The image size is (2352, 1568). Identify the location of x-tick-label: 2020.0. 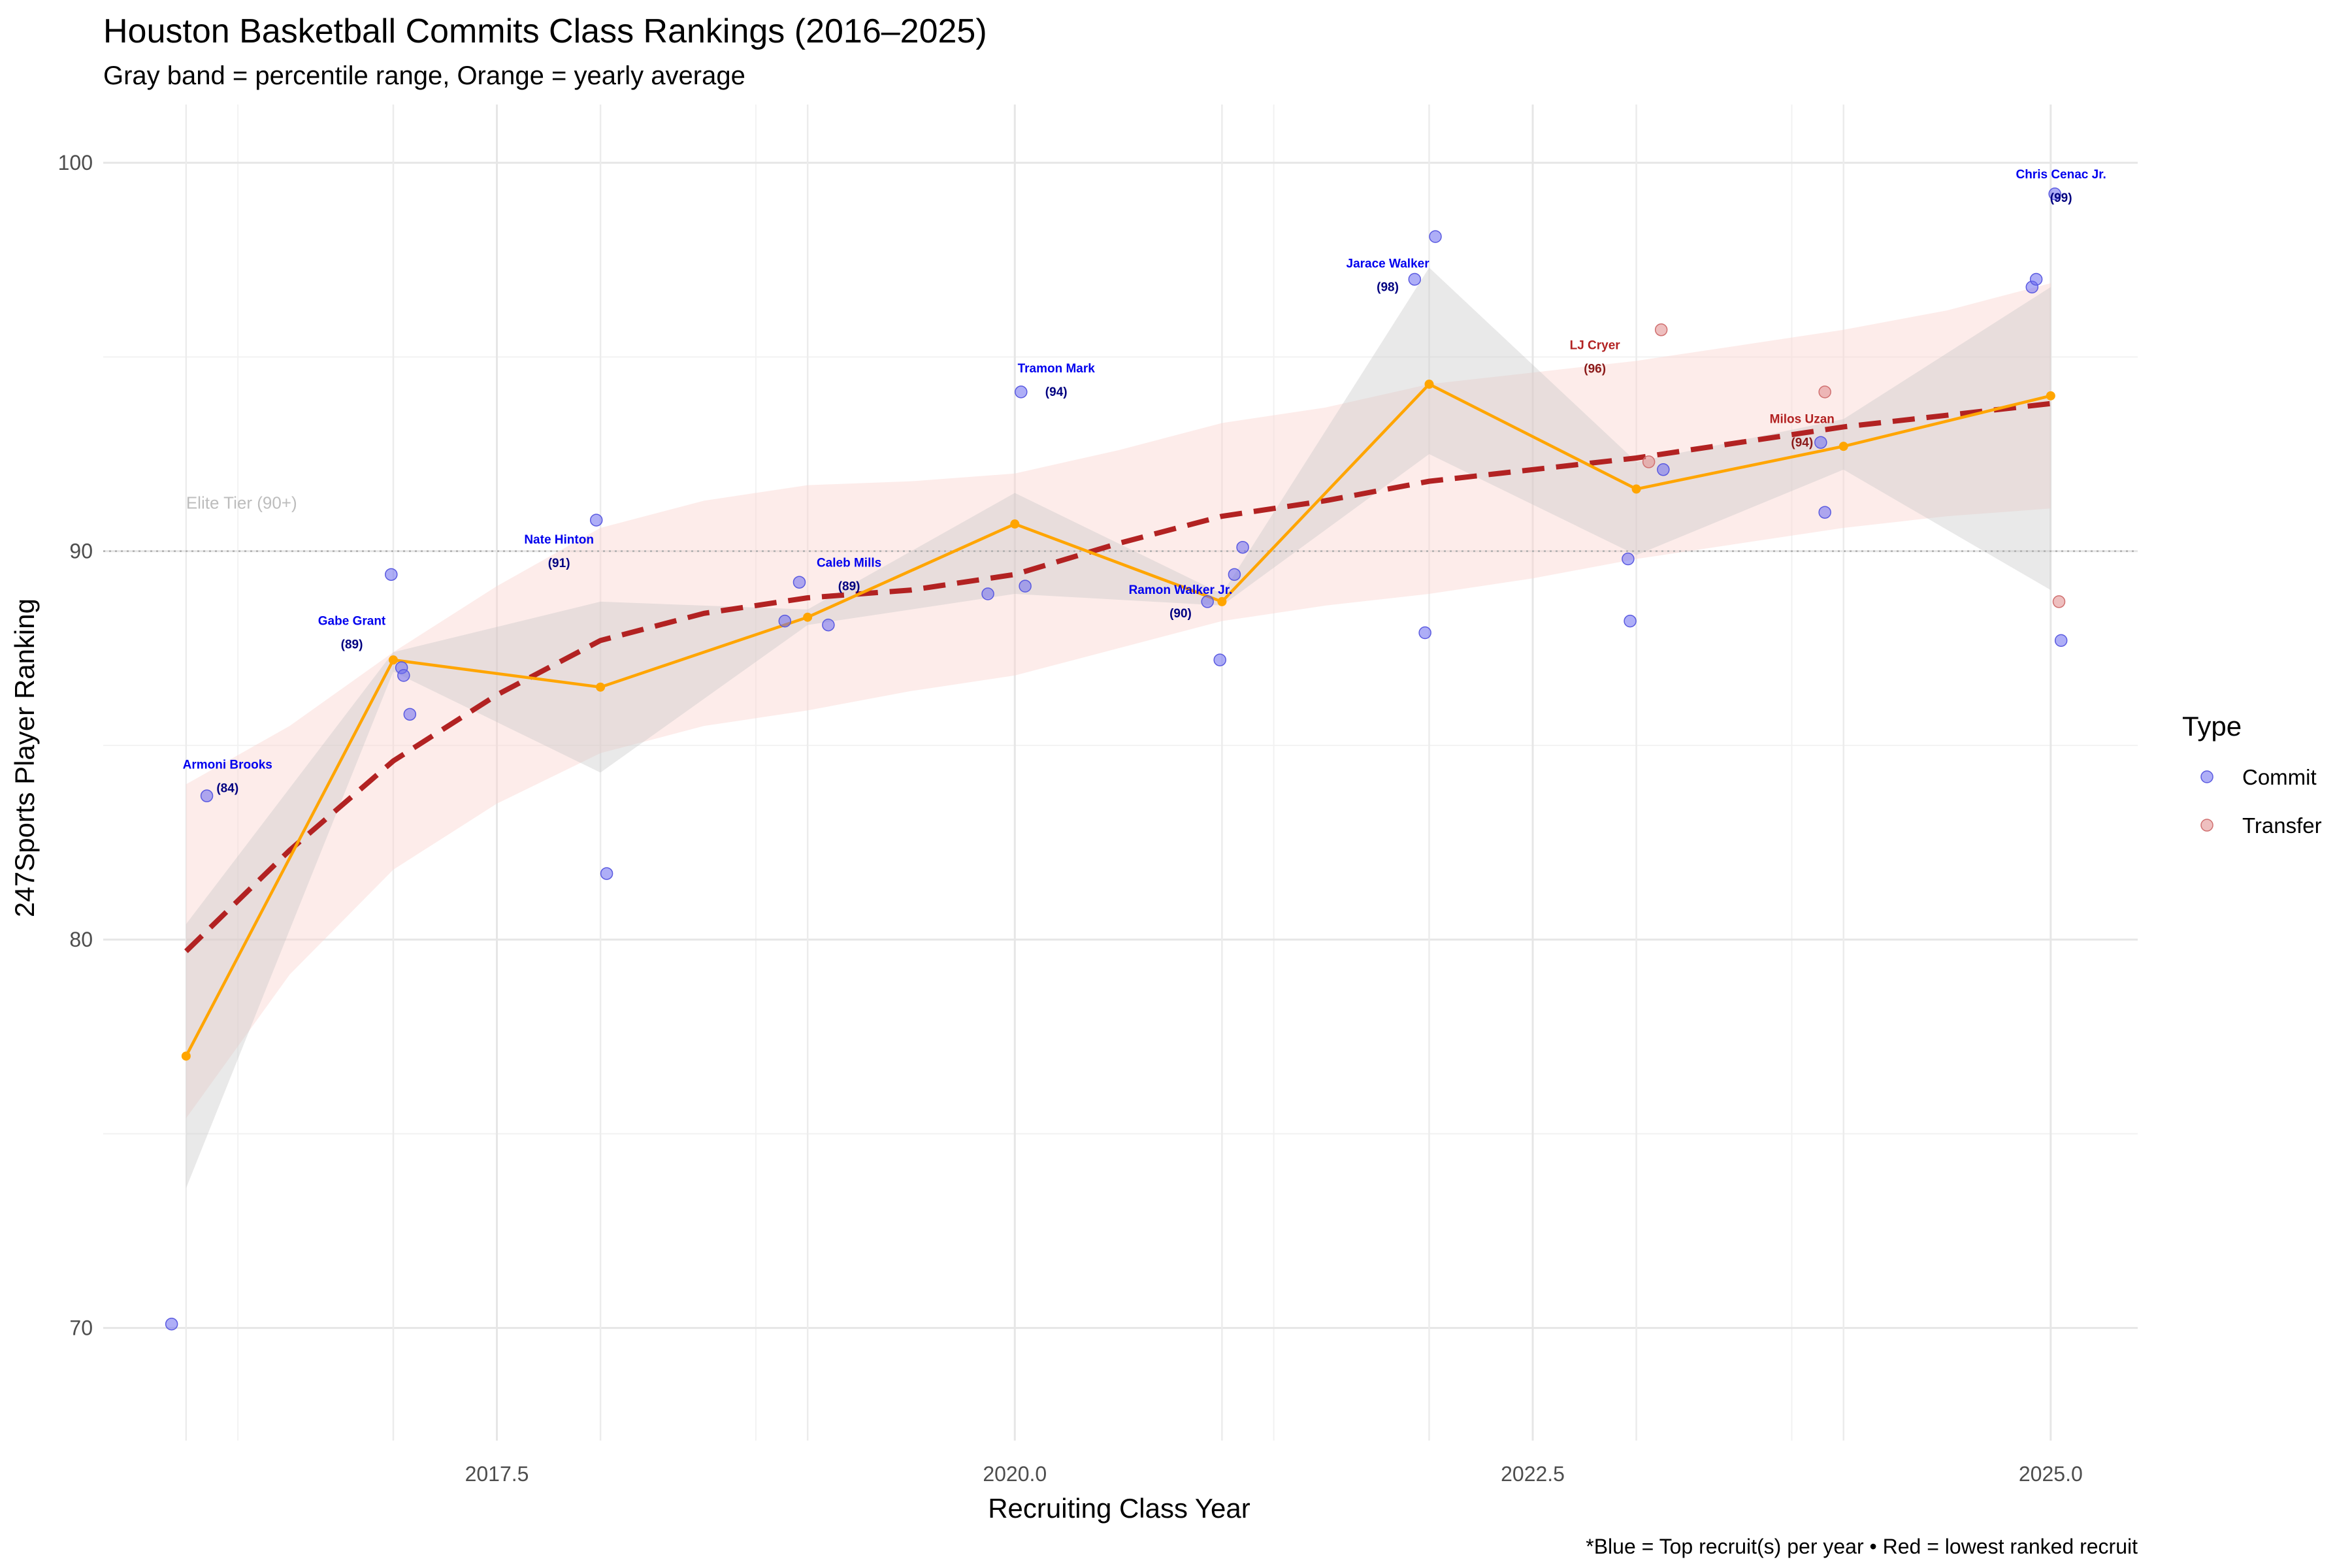
(1015, 1474).